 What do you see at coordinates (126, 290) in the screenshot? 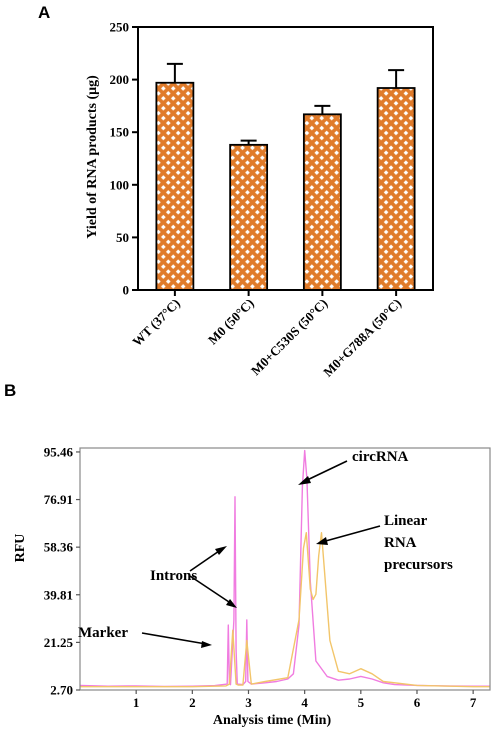
I see `y-tick-label: 0` at bounding box center [126, 290].